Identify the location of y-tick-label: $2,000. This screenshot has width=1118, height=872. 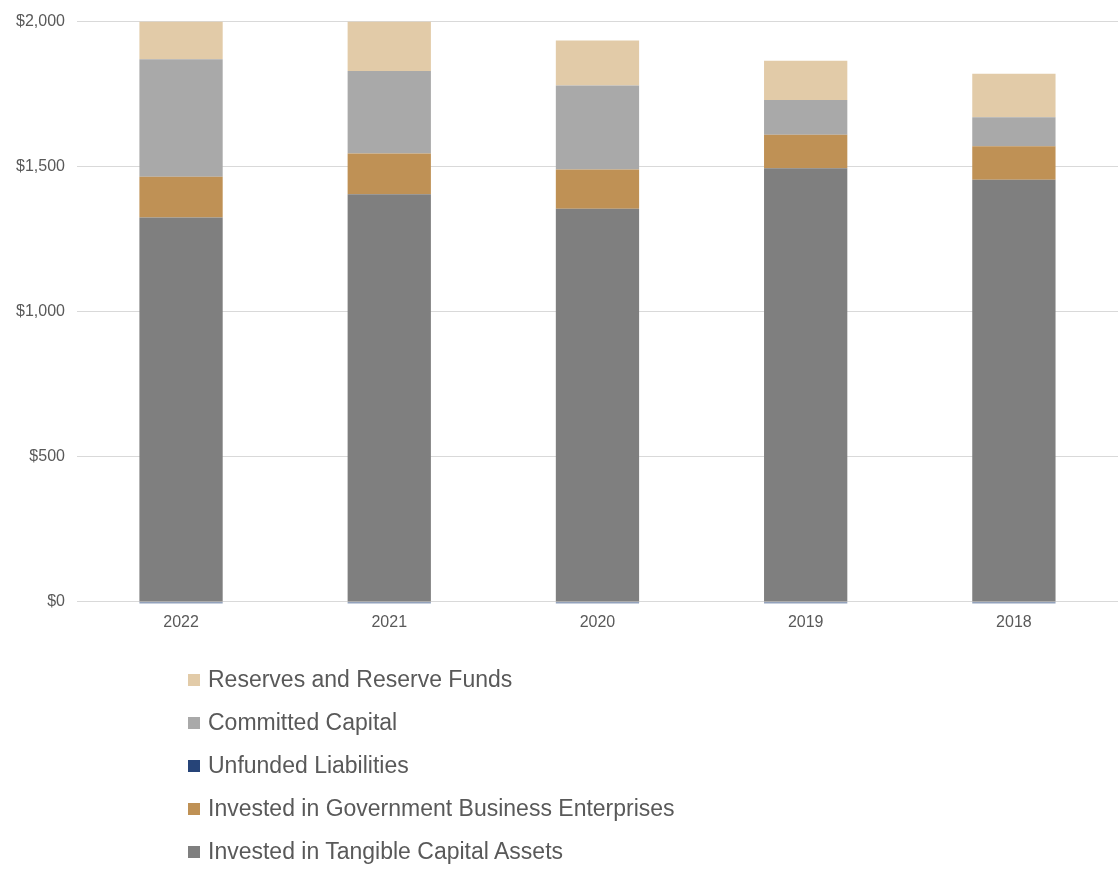
(41, 21).